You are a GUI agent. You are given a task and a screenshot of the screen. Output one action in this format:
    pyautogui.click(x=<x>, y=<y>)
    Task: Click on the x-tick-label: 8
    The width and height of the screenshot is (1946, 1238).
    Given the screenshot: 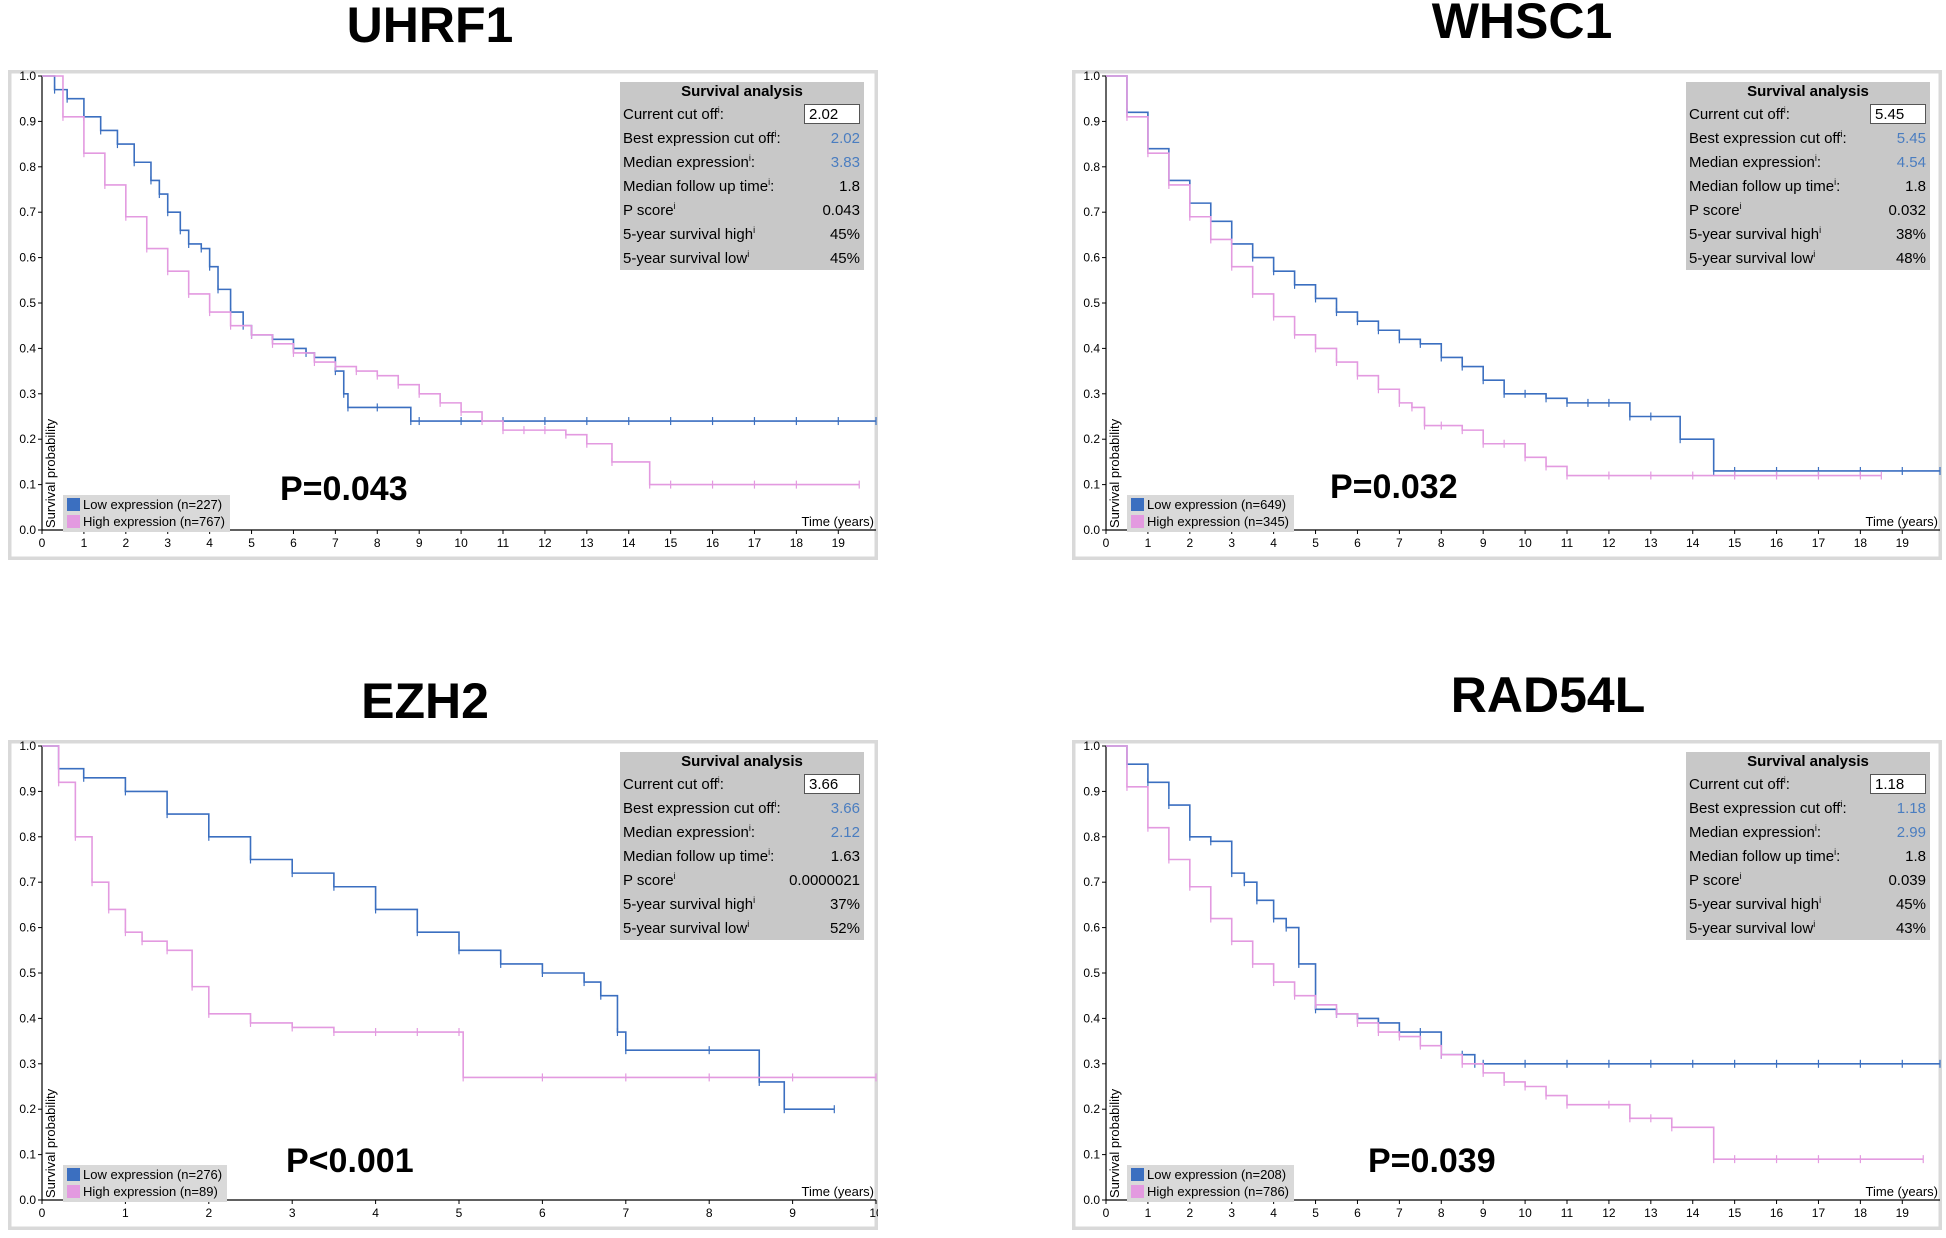 What is the action you would take?
    pyautogui.click(x=709, y=1213)
    